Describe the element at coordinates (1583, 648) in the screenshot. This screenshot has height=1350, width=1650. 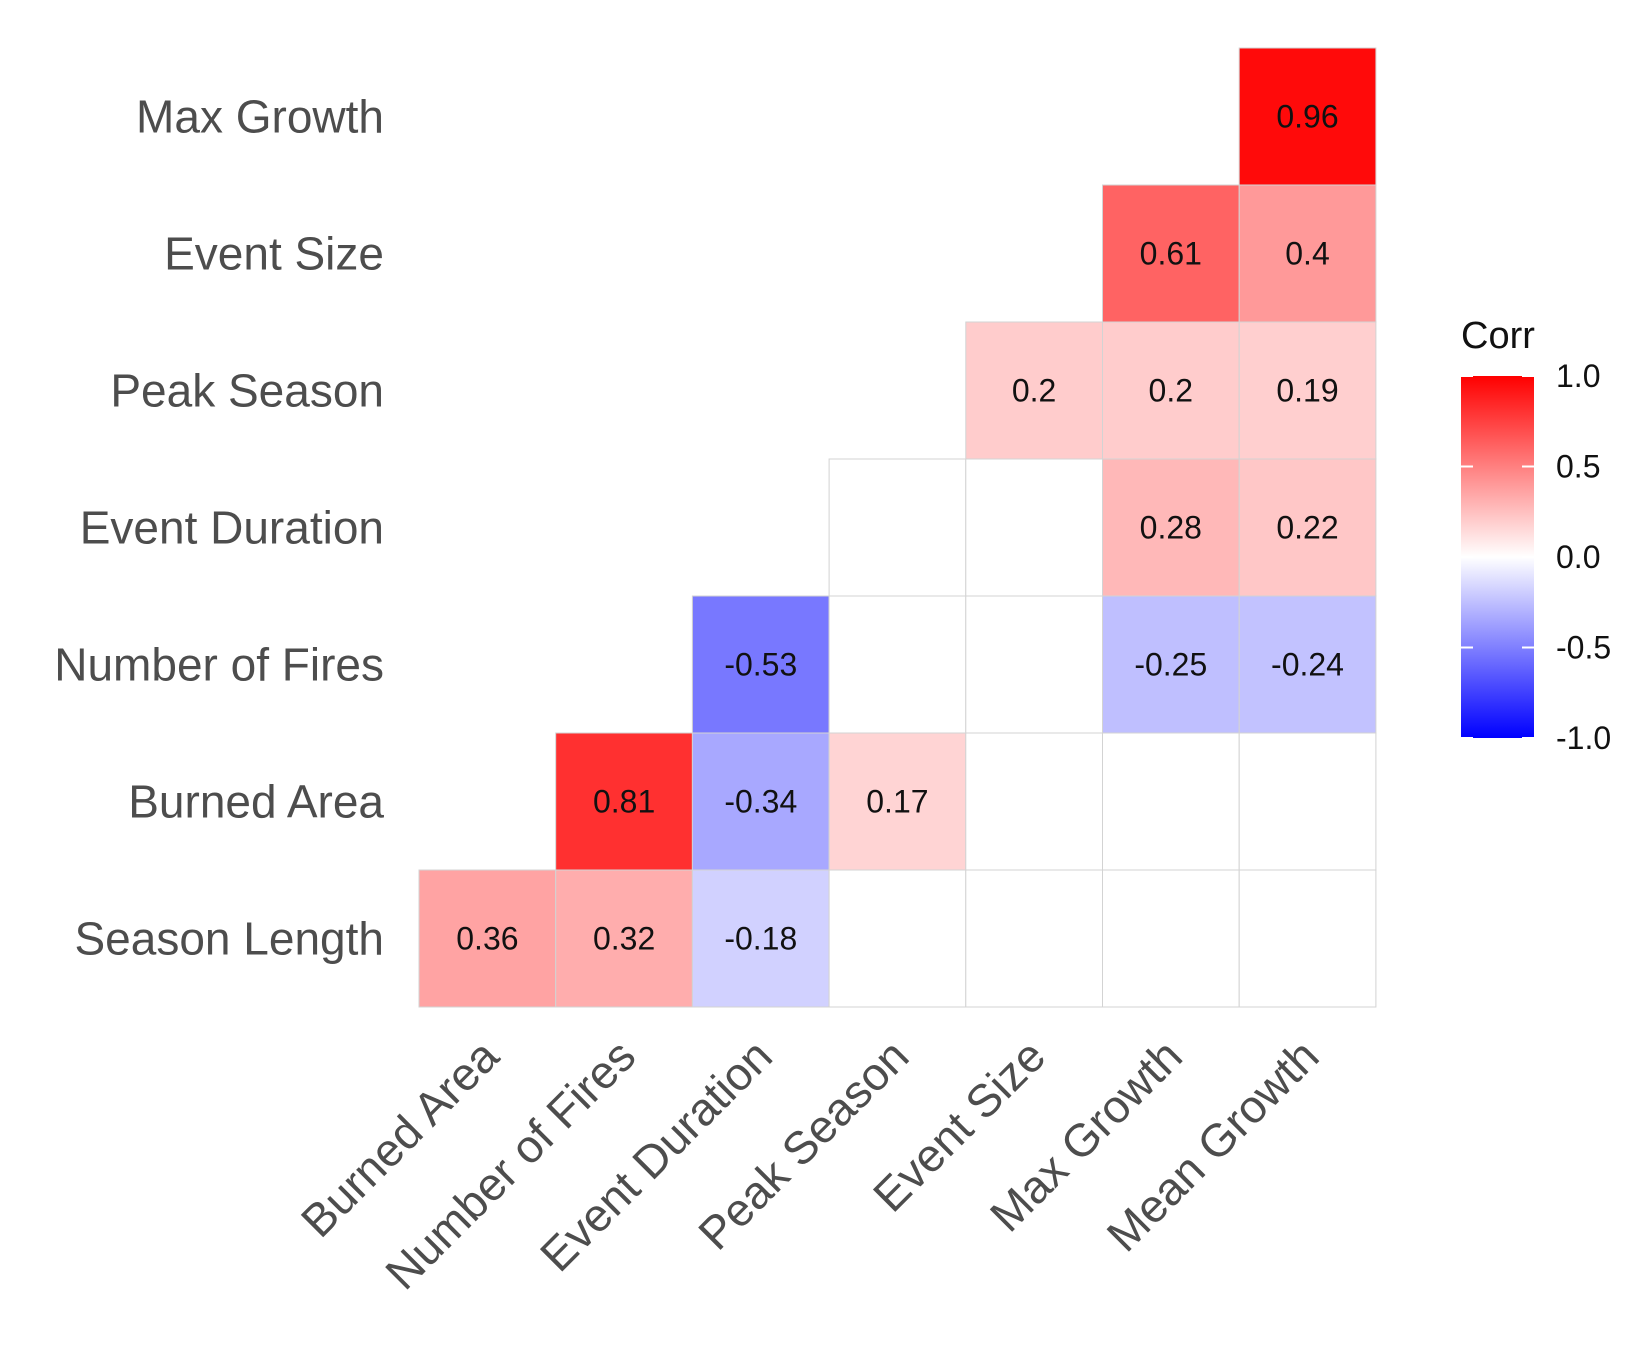
I see `legend-tick-label: -0.5` at that location.